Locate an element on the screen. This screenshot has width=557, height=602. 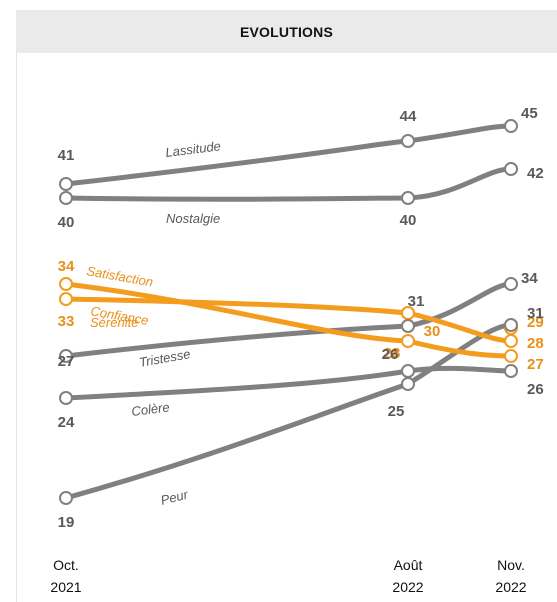
value-label-confiance-1: 30 is located at coordinates (432, 331).